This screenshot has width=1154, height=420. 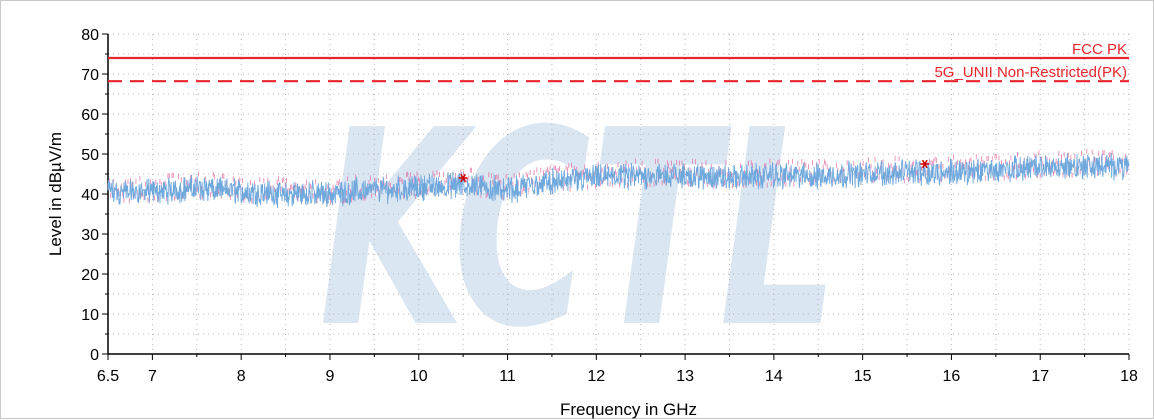 What do you see at coordinates (863, 376) in the screenshot?
I see `x-tick-label: 15` at bounding box center [863, 376].